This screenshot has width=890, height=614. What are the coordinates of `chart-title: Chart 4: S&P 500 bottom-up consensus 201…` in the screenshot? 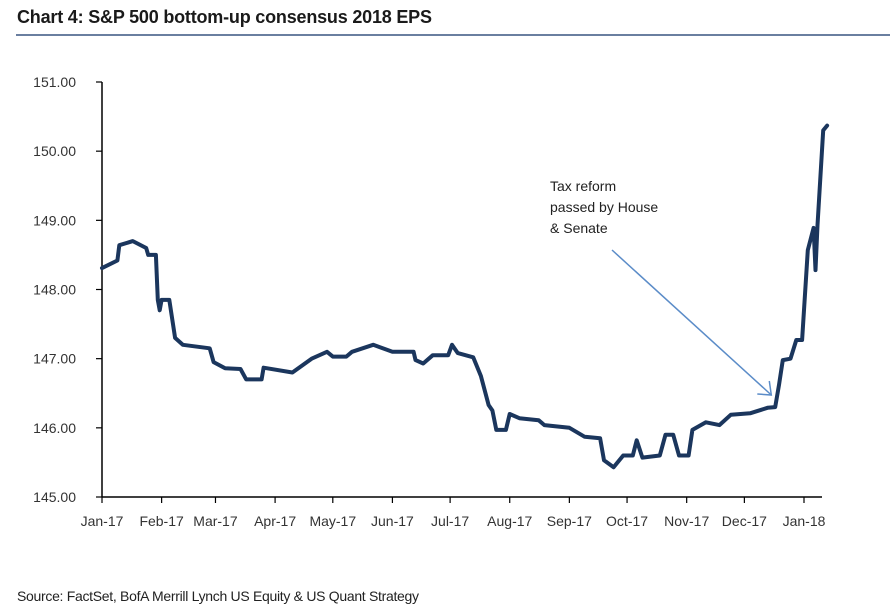 It's located at (224, 17).